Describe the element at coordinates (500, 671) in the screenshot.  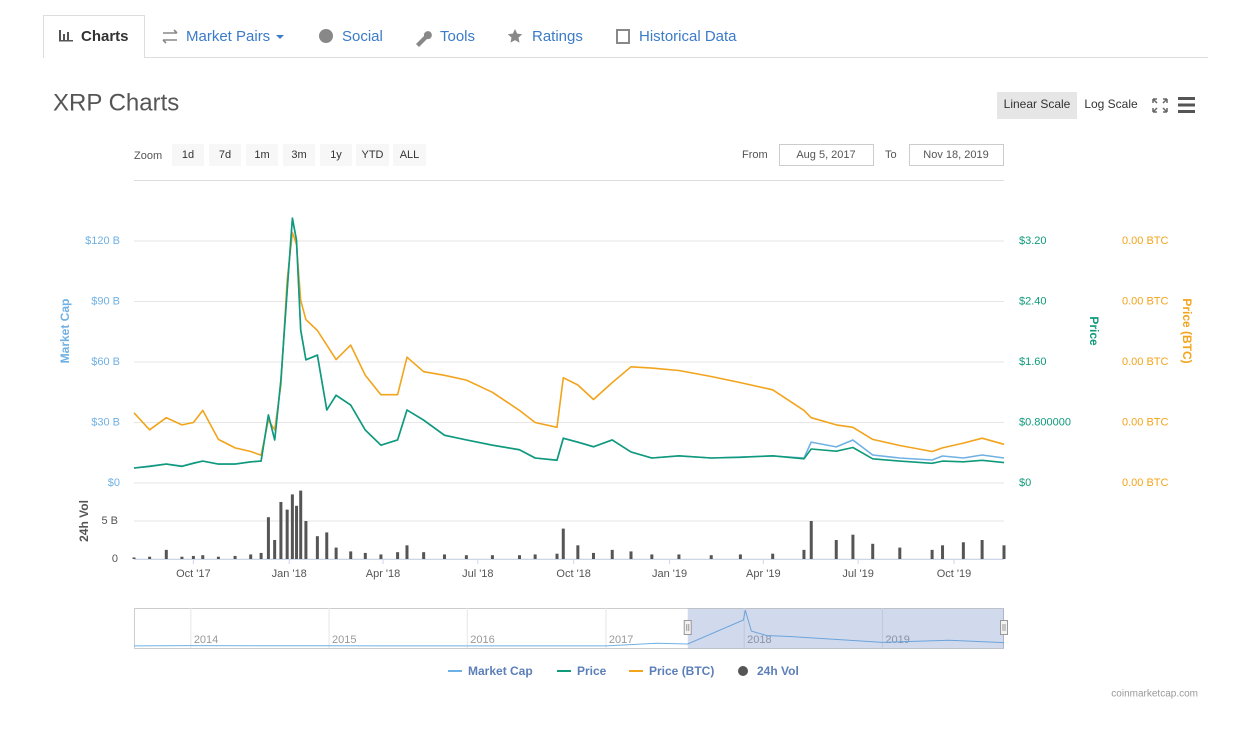
I see `legend-label: Market Cap` at that location.